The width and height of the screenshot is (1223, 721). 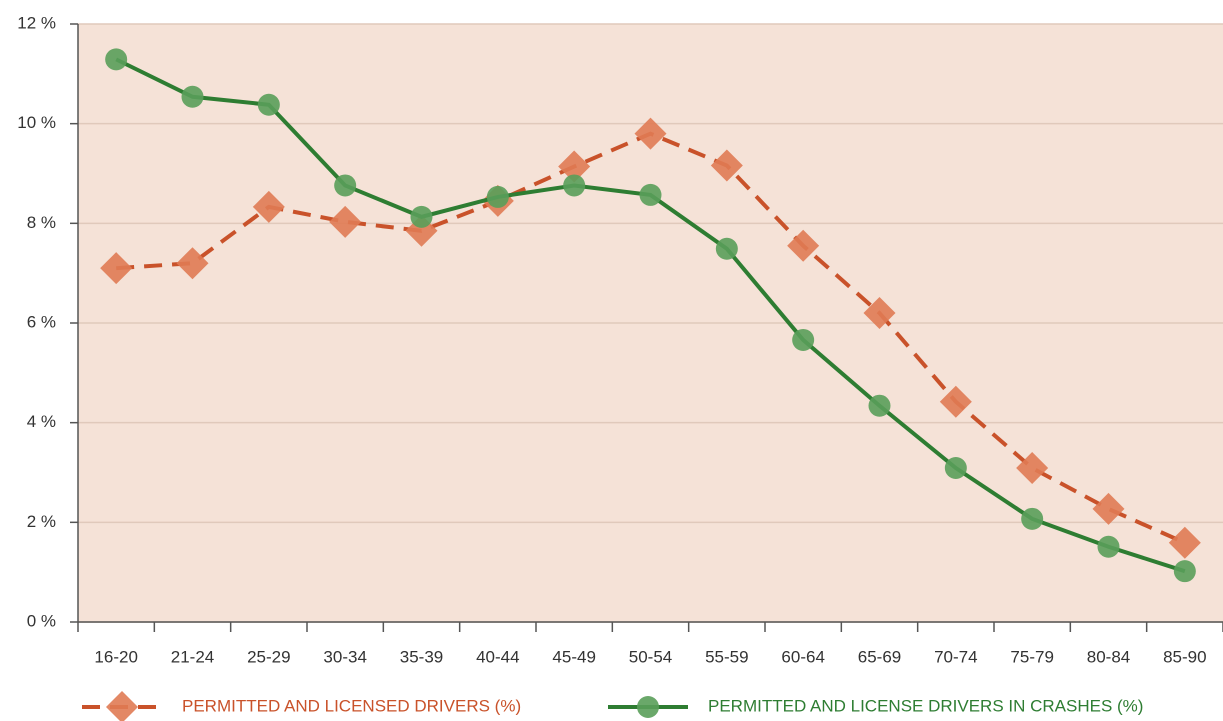 I want to click on y-tick-label: 6 %, so click(x=41, y=321).